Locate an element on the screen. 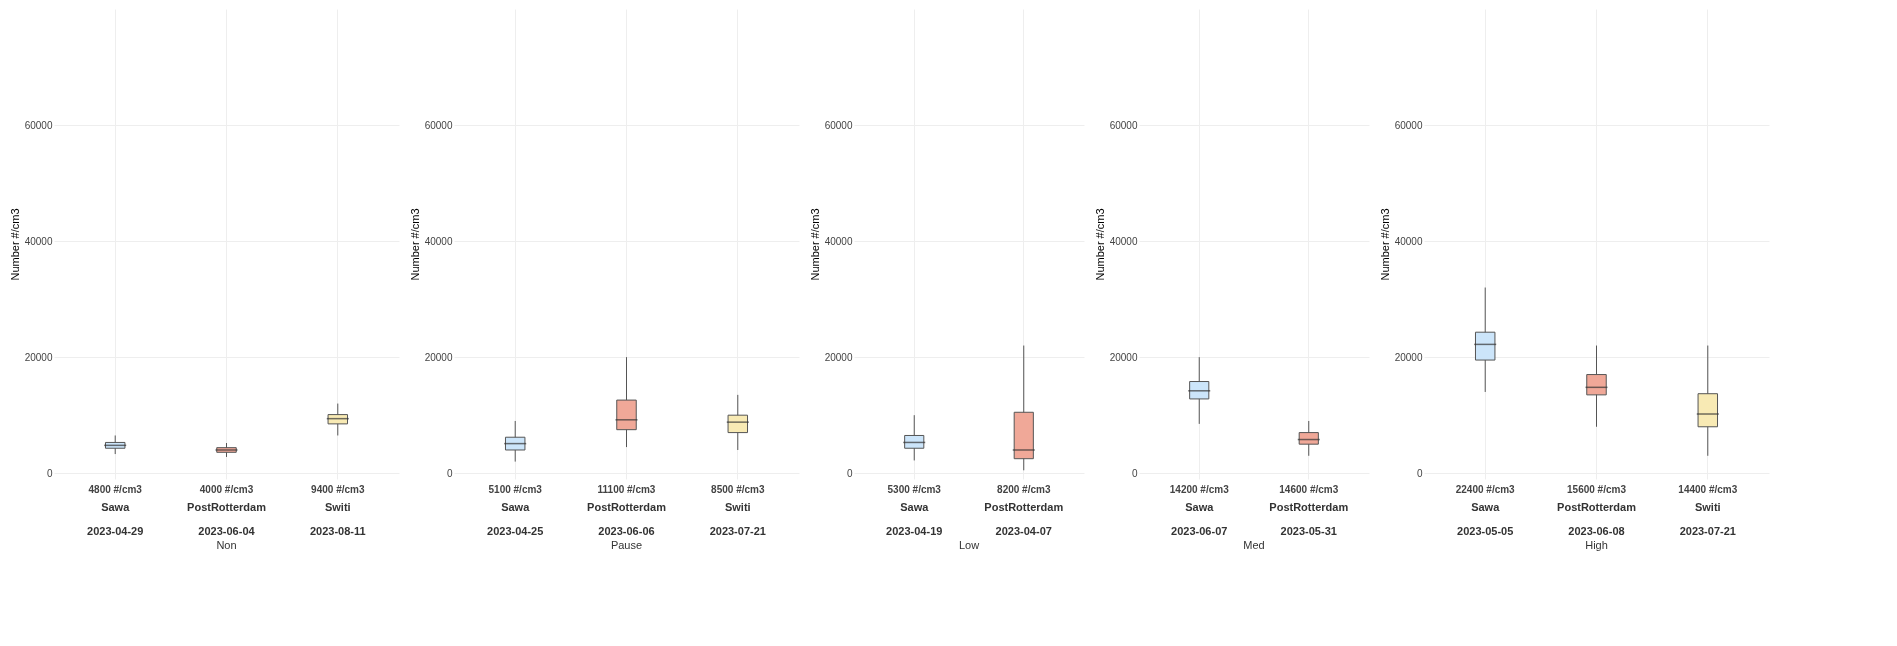  x-tick-label: Sawa 2023-05-05 is located at coordinates (1485, 518).